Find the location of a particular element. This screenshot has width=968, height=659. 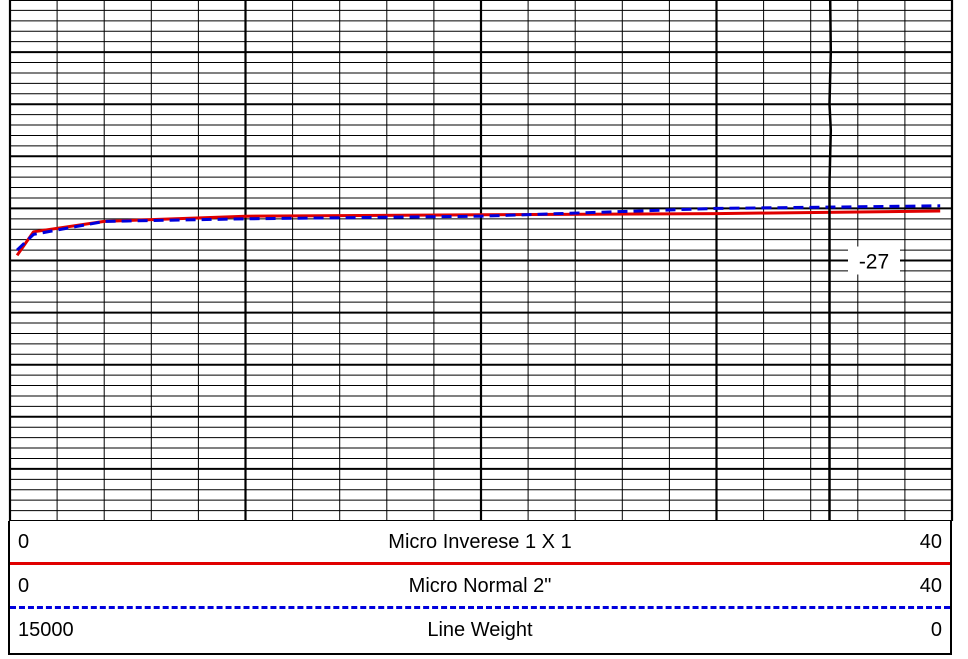

legend-bottom-border is located at coordinates (480, 654).